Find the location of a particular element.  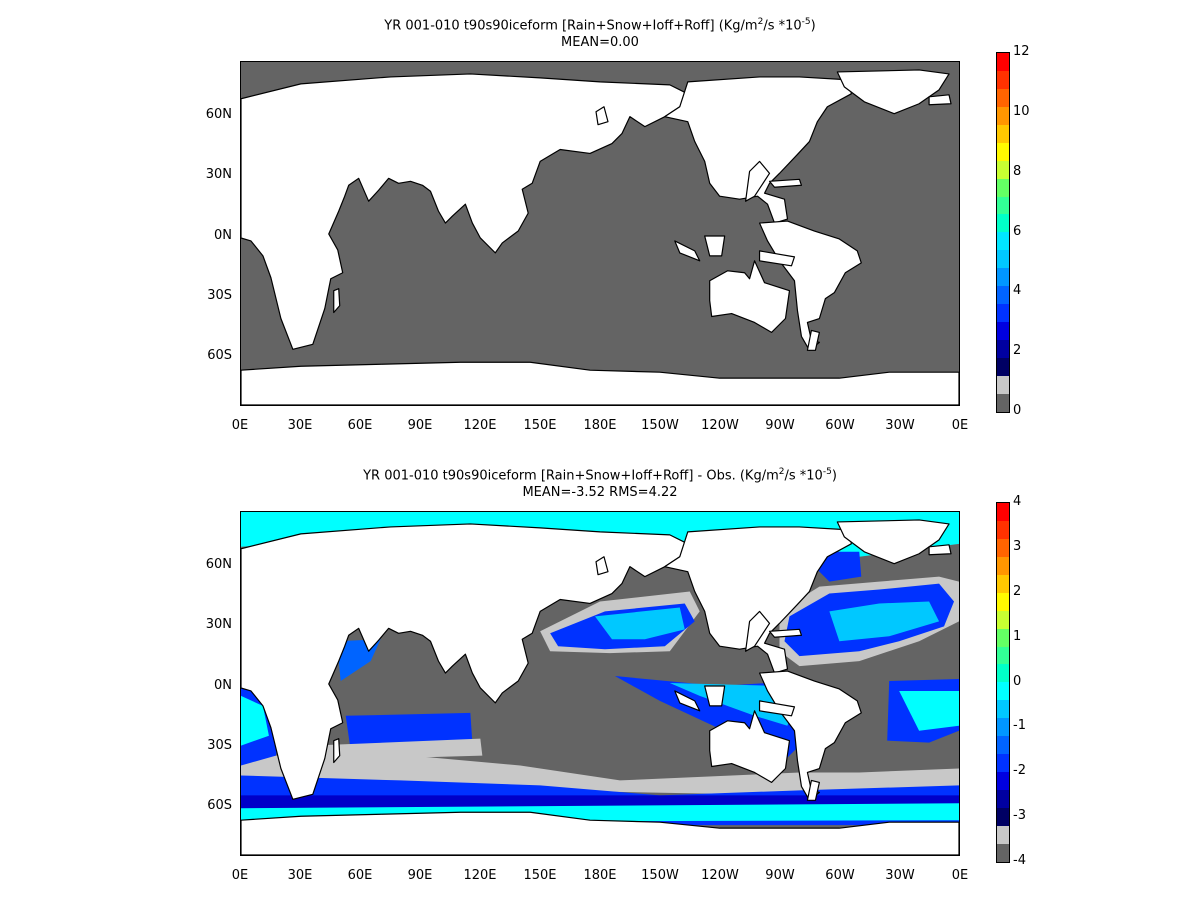

island-japan is located at coordinates (757, 631).